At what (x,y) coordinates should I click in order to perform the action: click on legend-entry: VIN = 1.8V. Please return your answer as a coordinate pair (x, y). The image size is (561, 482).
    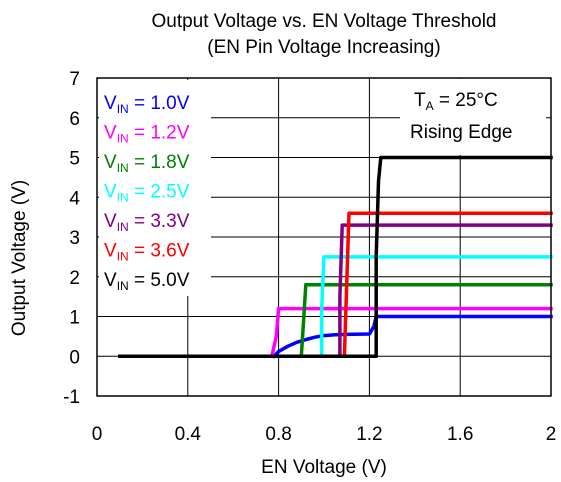
    Looking at the image, I should click on (147, 163).